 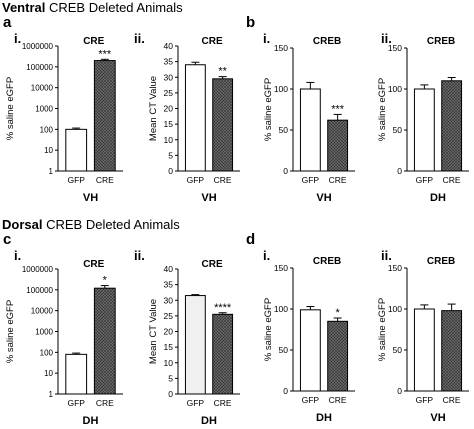 What do you see at coordinates (223, 308) in the screenshot?
I see `significance-stars: ****` at bounding box center [223, 308].